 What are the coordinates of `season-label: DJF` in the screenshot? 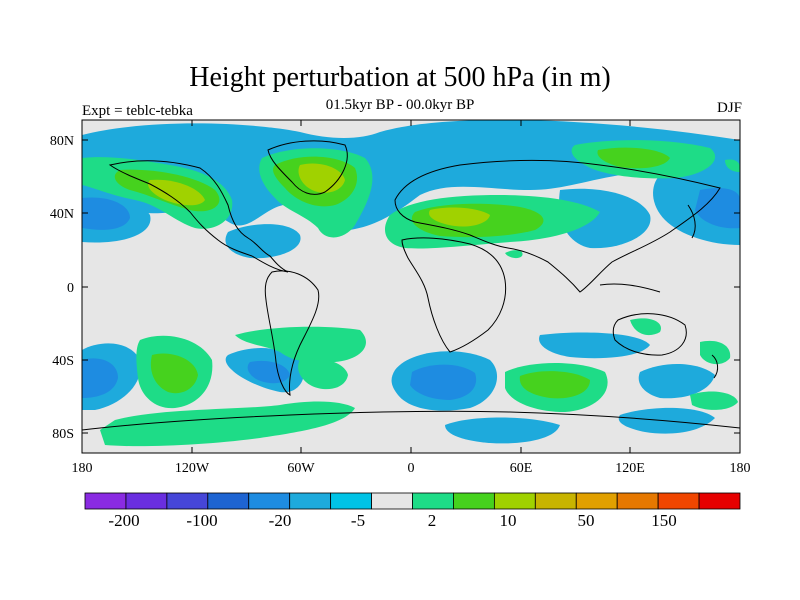 It's located at (729, 108).